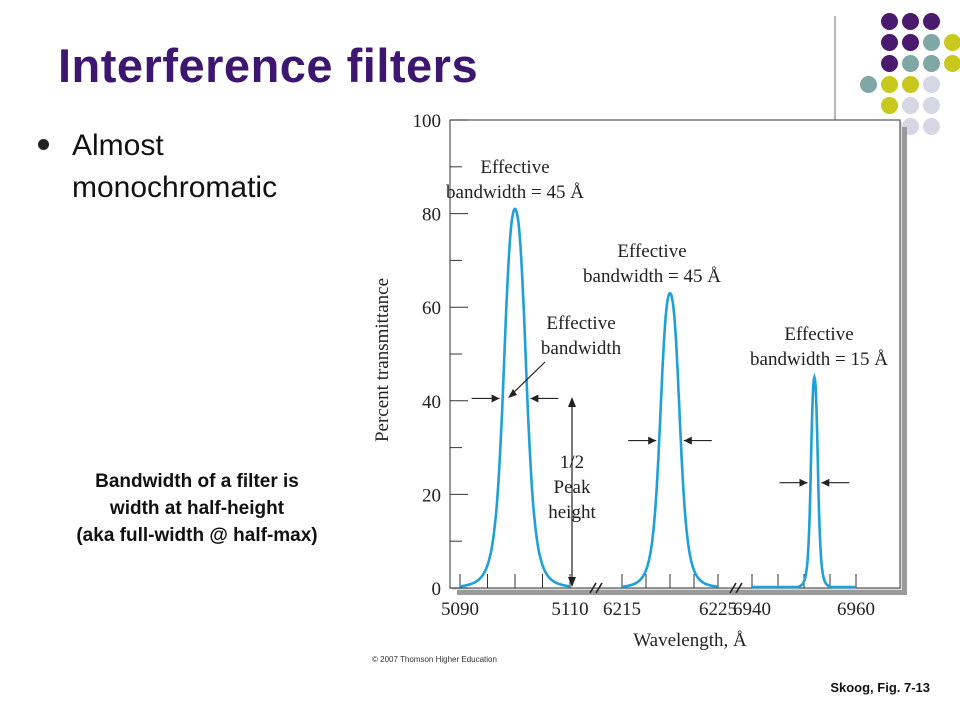 The width and height of the screenshot is (960, 720). I want to click on y-tick-label: 0, so click(437, 589).